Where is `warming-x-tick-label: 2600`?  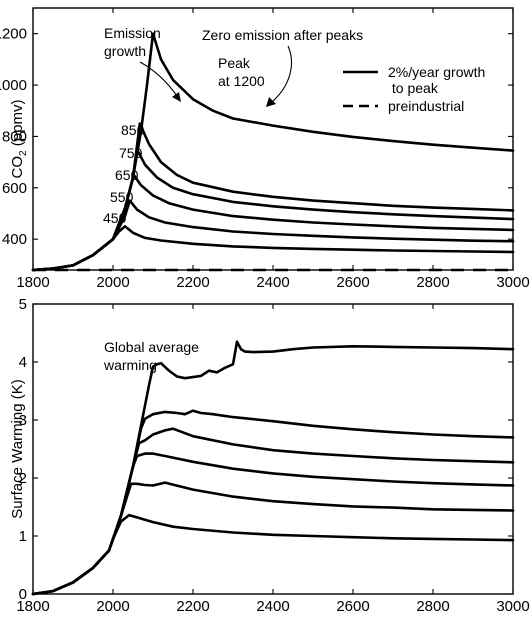 warming-x-tick-label: 2600 is located at coordinates (352, 606).